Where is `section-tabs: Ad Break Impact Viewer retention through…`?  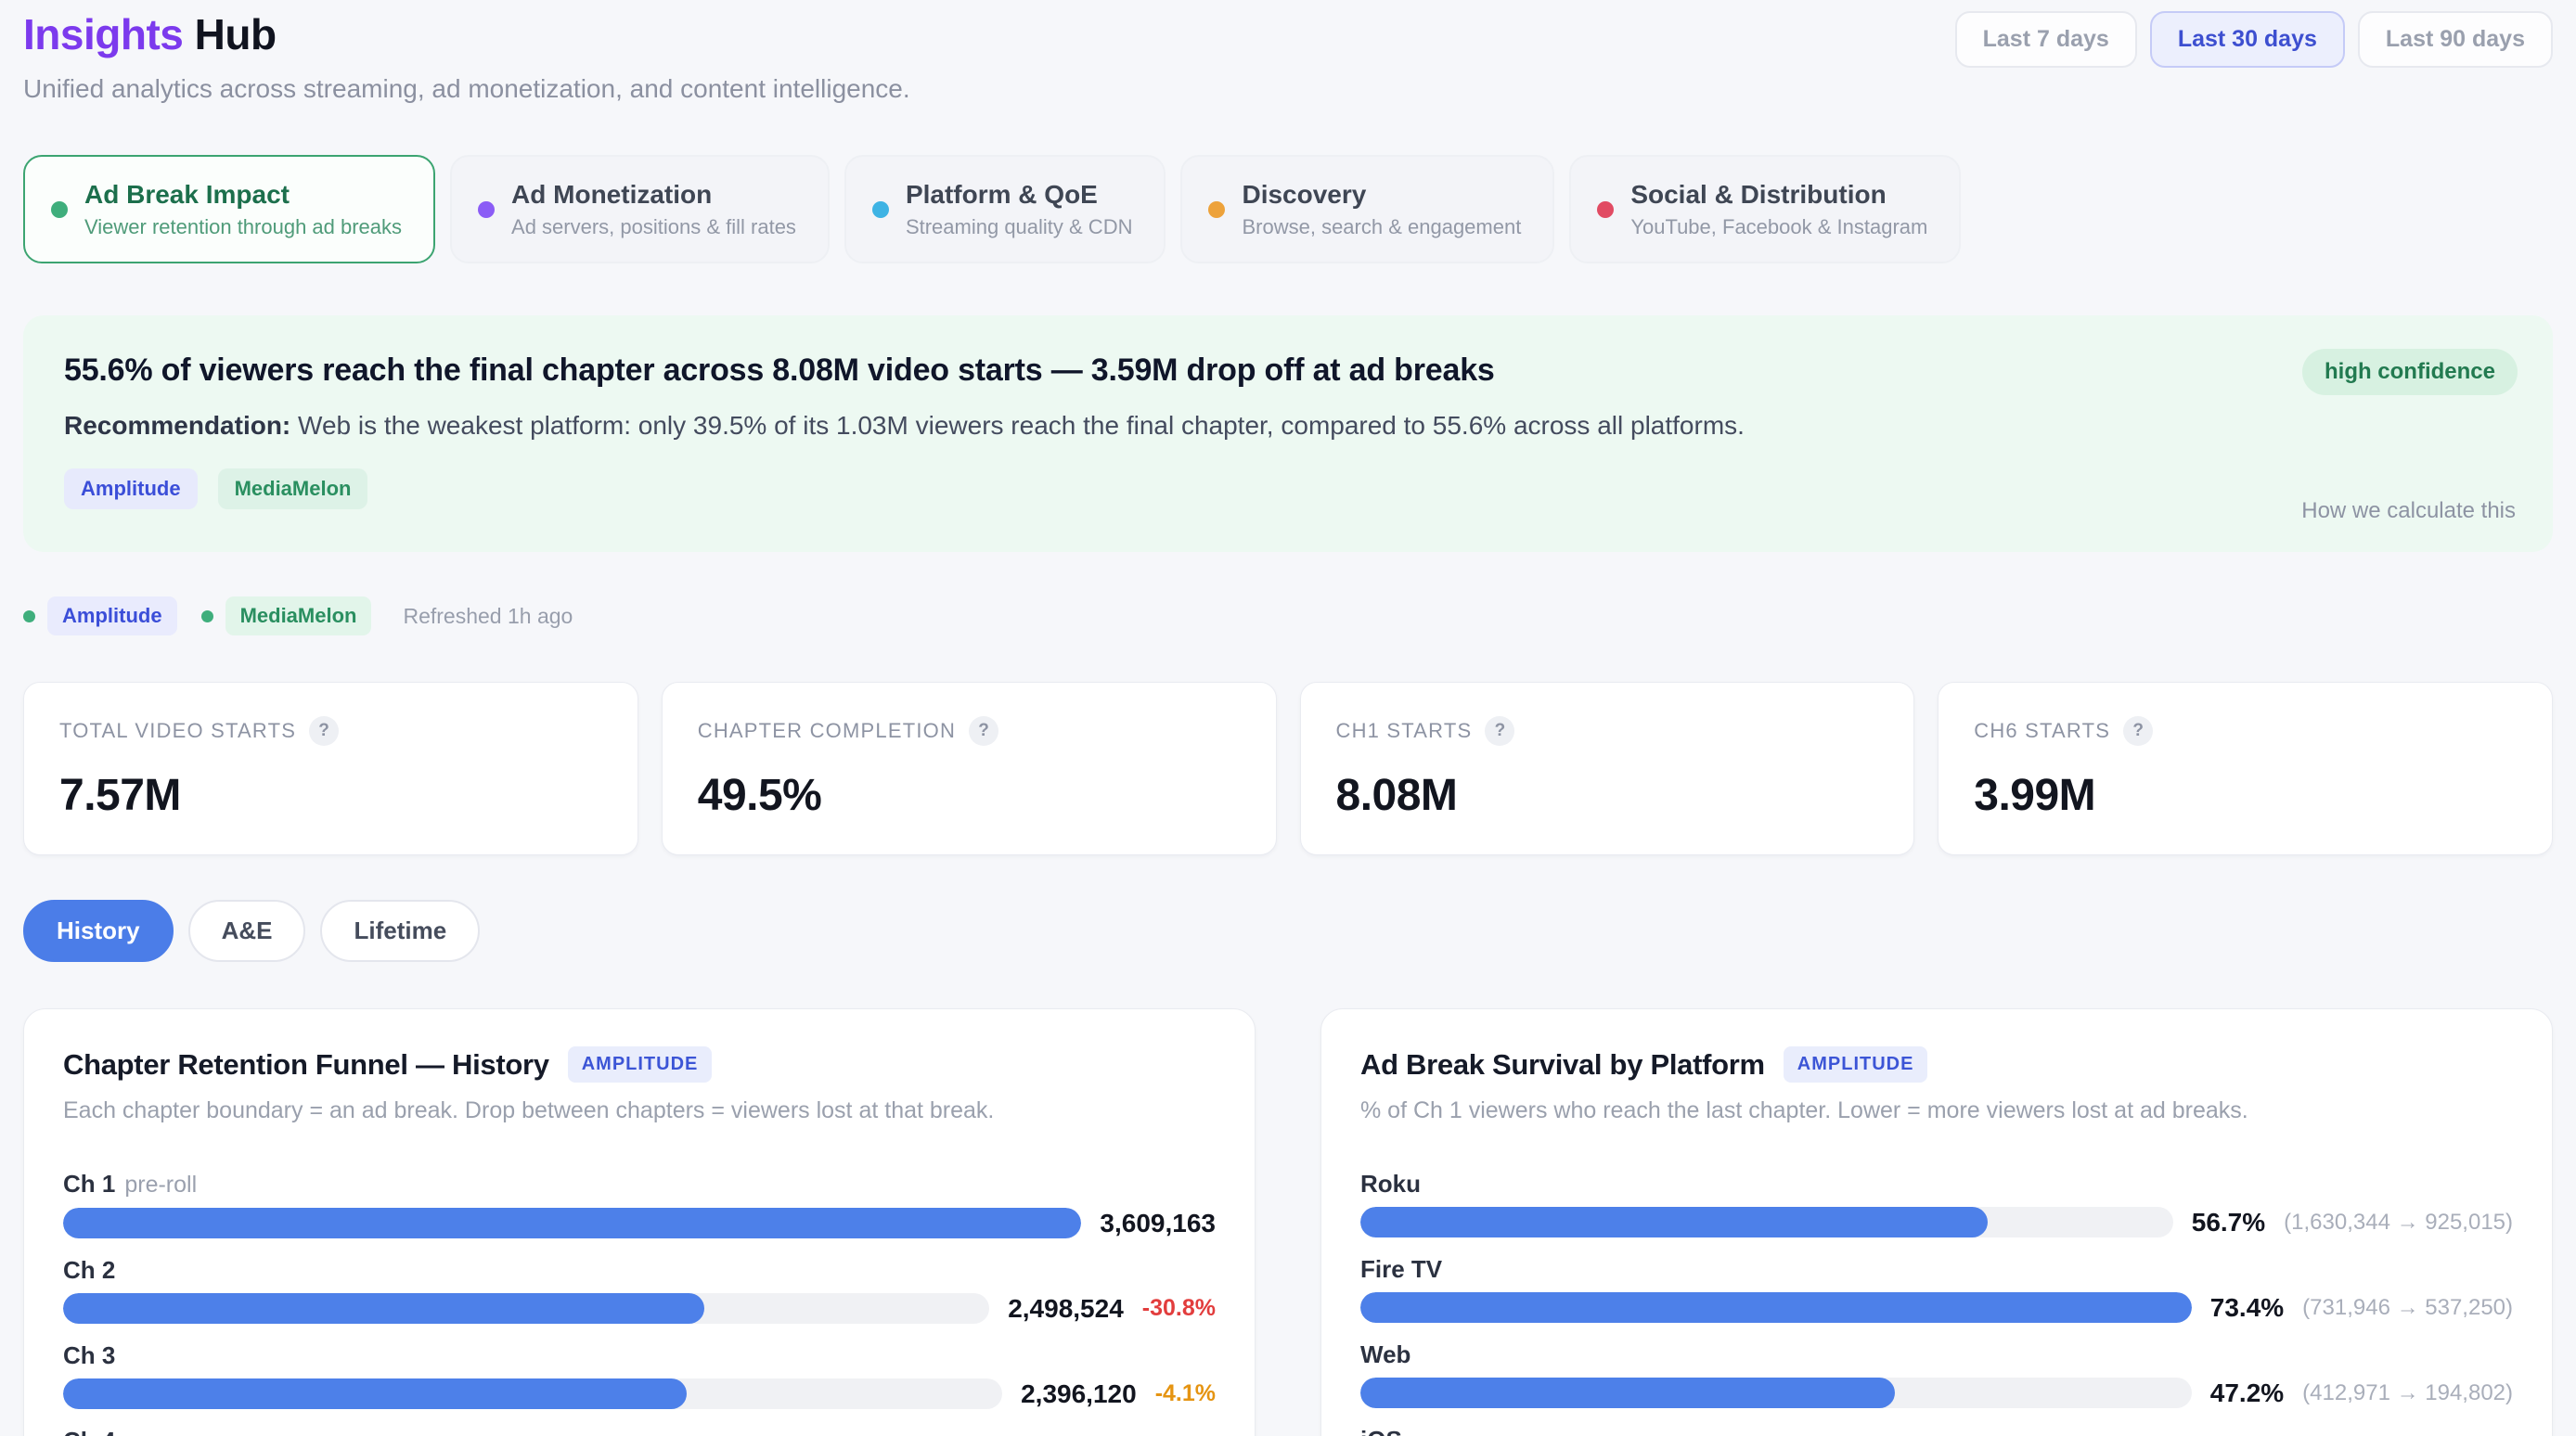 section-tabs: Ad Break Impact Viewer retention through… is located at coordinates (1288, 209).